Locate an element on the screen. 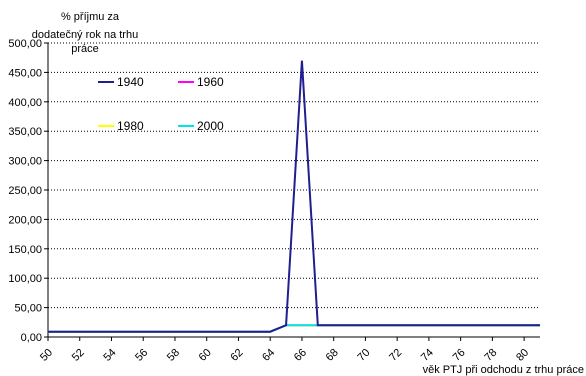  y-tick-label: 350,00 is located at coordinates (25, 132).